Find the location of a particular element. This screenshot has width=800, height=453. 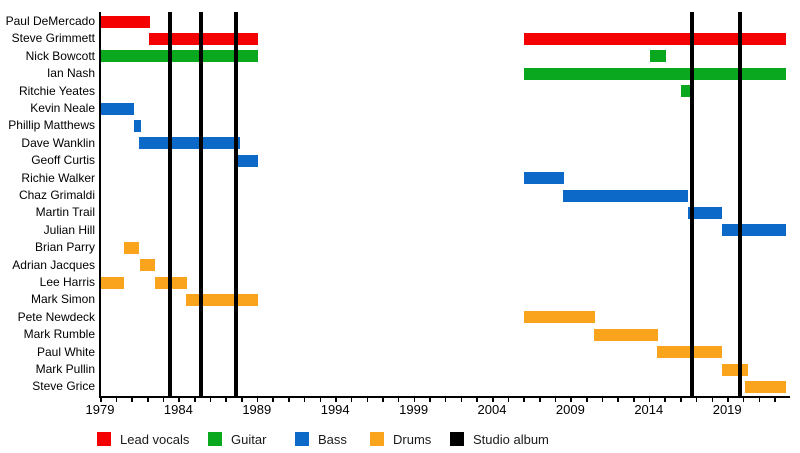

member-name-label: Mark Rumble is located at coordinates (59, 334).